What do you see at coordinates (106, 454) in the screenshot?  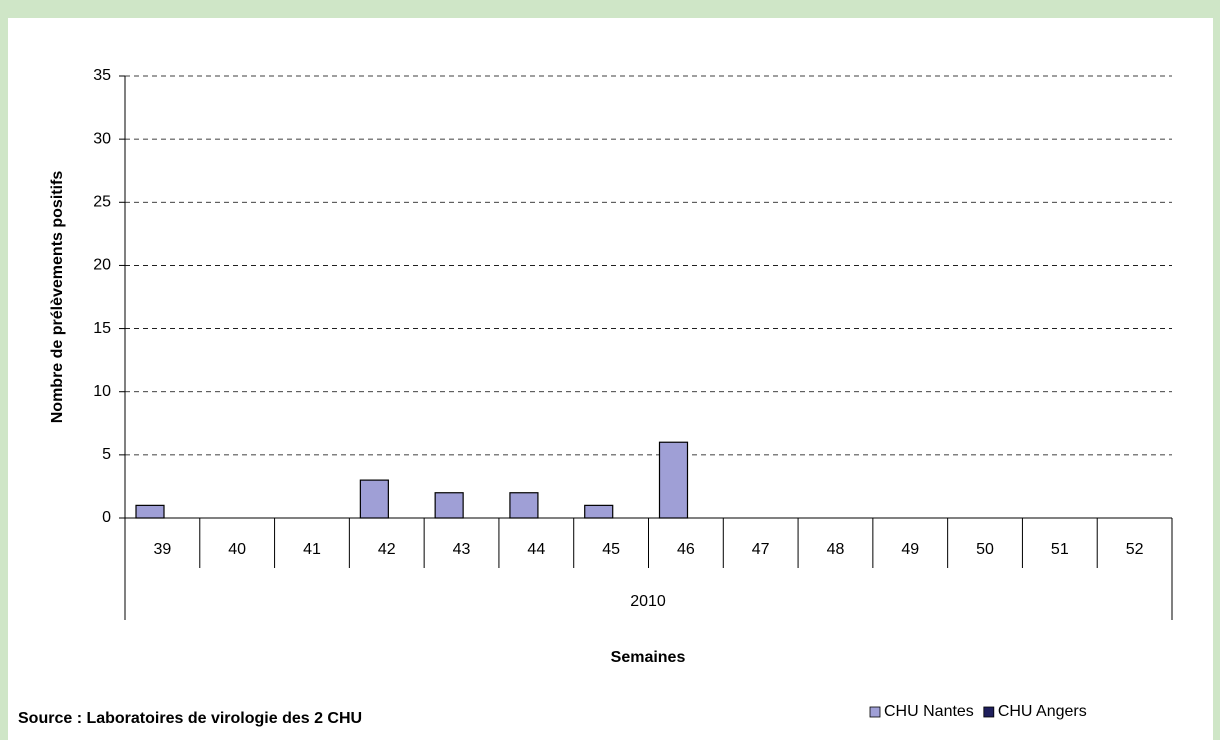 I see `y-tick-label: 5` at bounding box center [106, 454].